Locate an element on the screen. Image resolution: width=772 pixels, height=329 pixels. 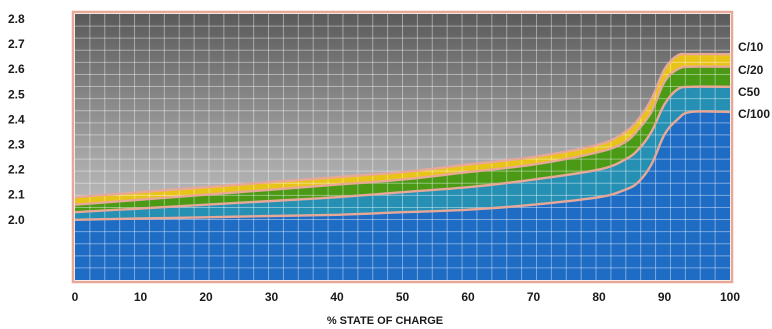
x-tick-label: 50 is located at coordinates (403, 297).